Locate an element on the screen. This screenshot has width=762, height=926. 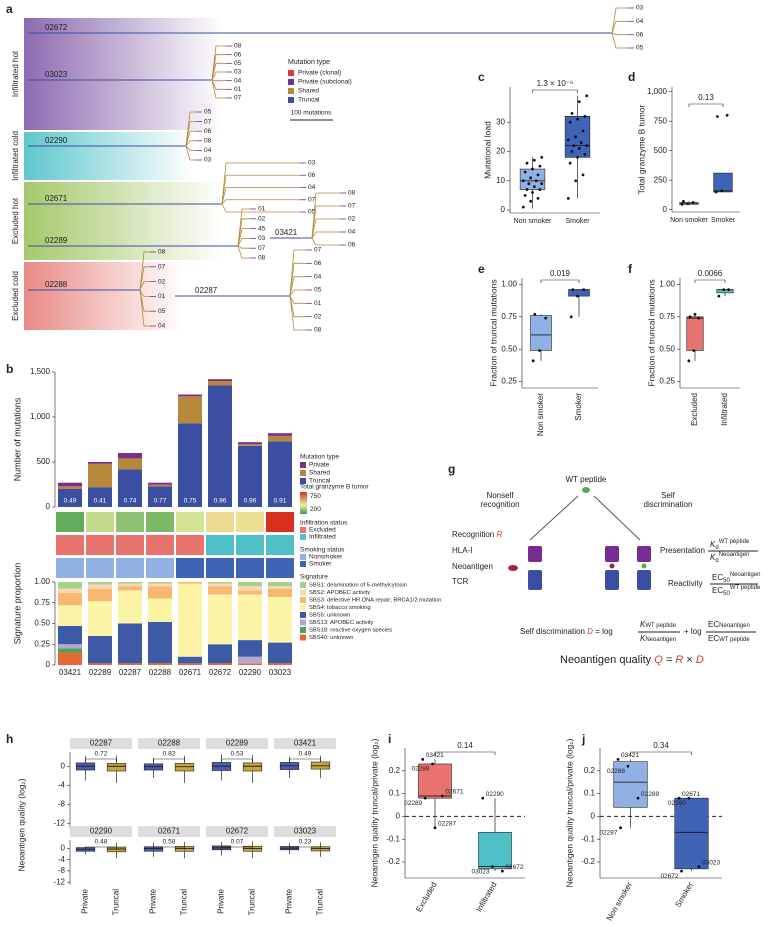
legend-title: Mutation type is located at coordinates (309, 62).